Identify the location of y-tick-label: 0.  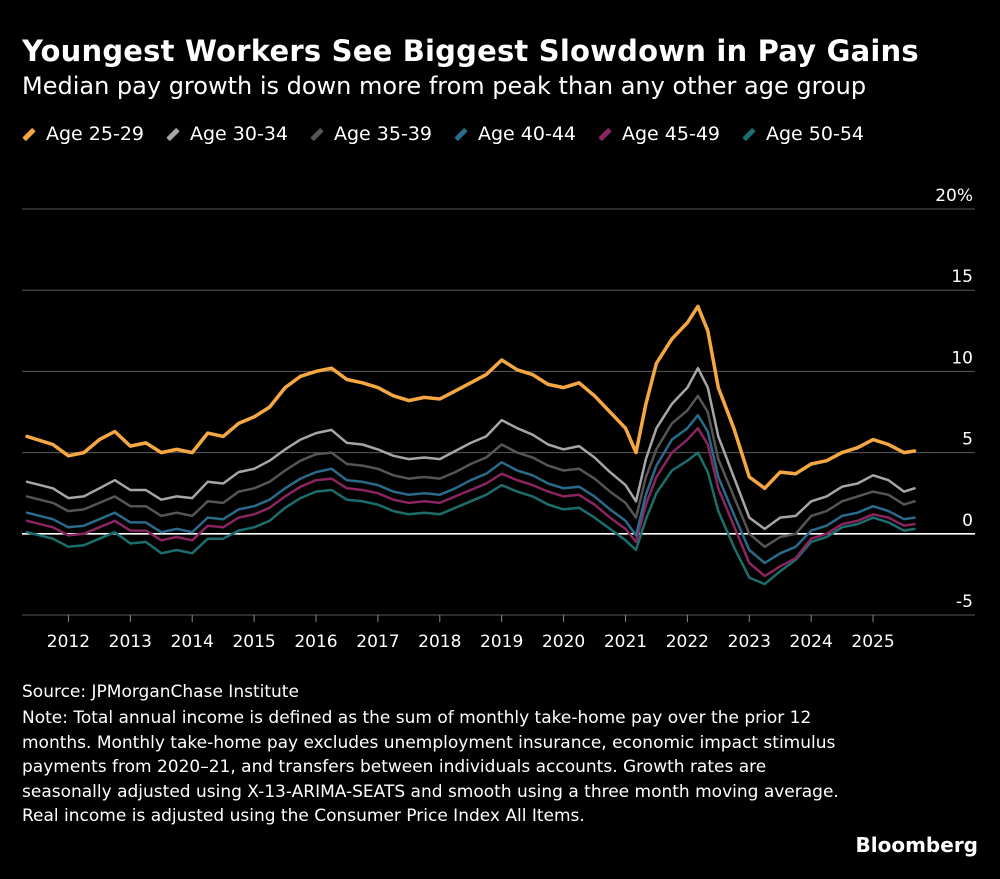
(967, 521).